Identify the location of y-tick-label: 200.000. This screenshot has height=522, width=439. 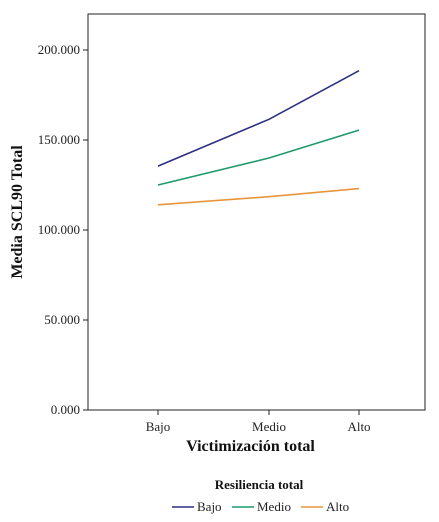
(59, 49).